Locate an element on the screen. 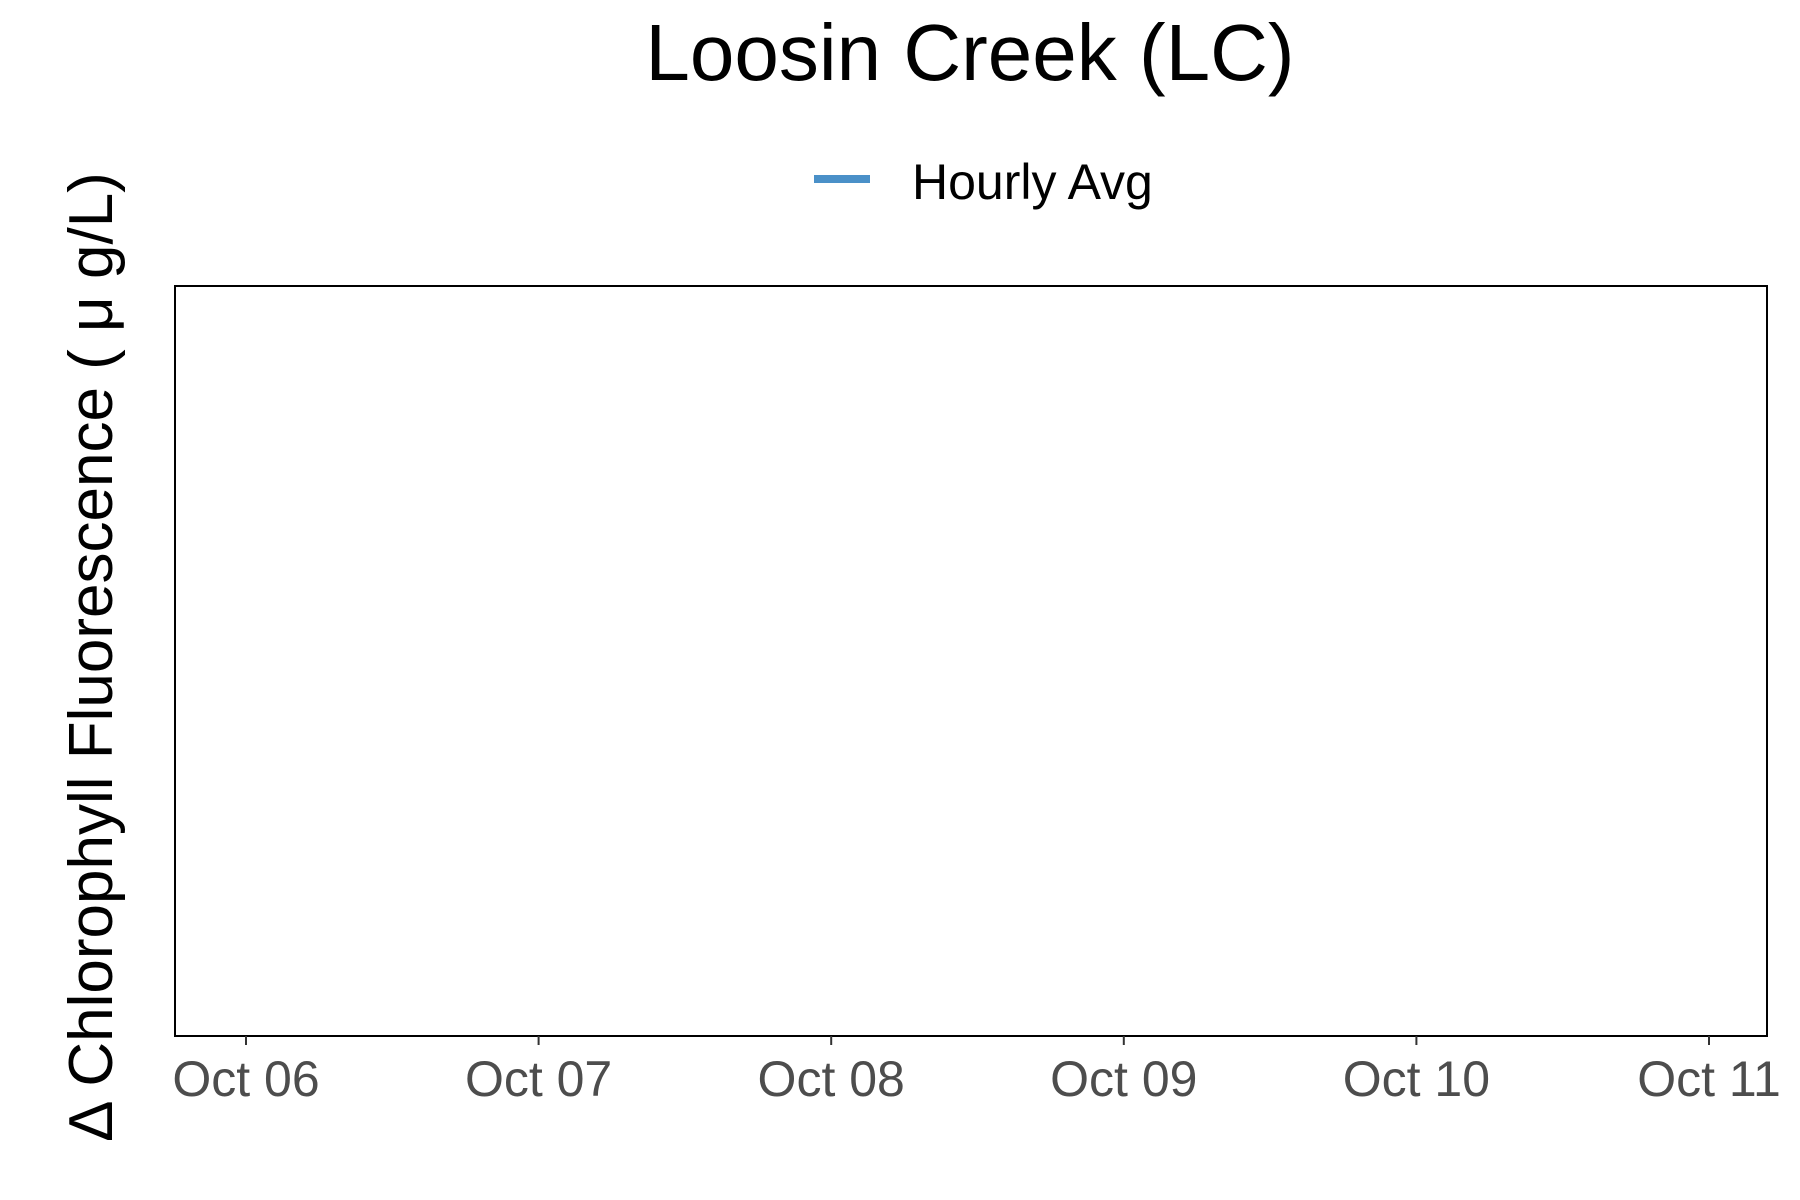  legend-label-hourly-avg: Hourly Avg is located at coordinates (1032, 182).